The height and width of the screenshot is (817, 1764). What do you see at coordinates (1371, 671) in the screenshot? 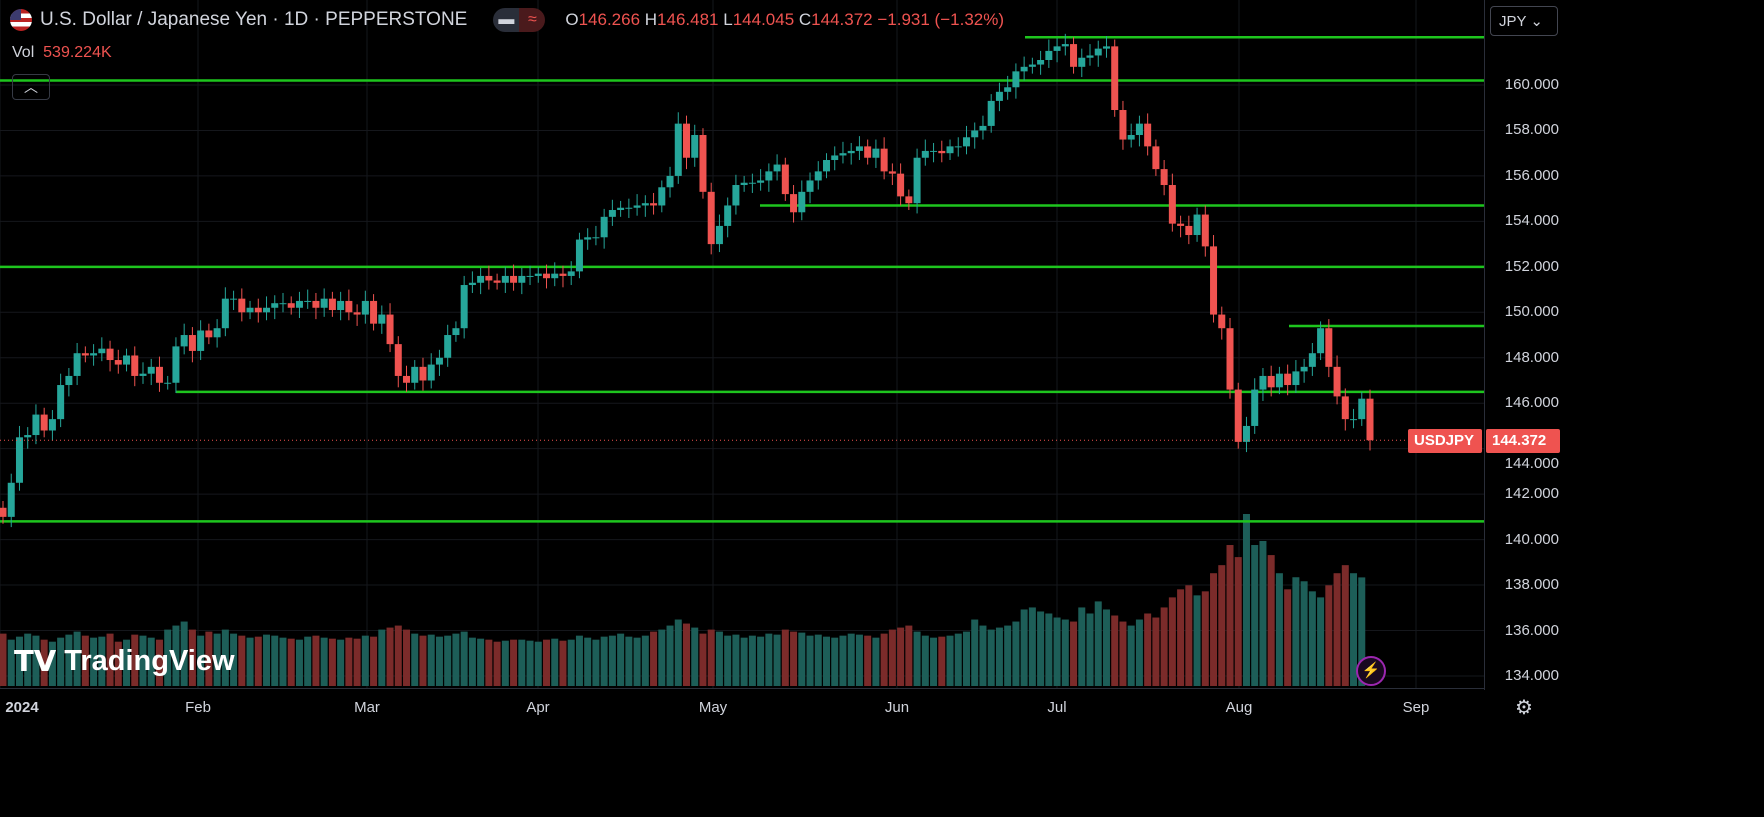
I see `lightning-icon: ⚡` at bounding box center [1371, 671].